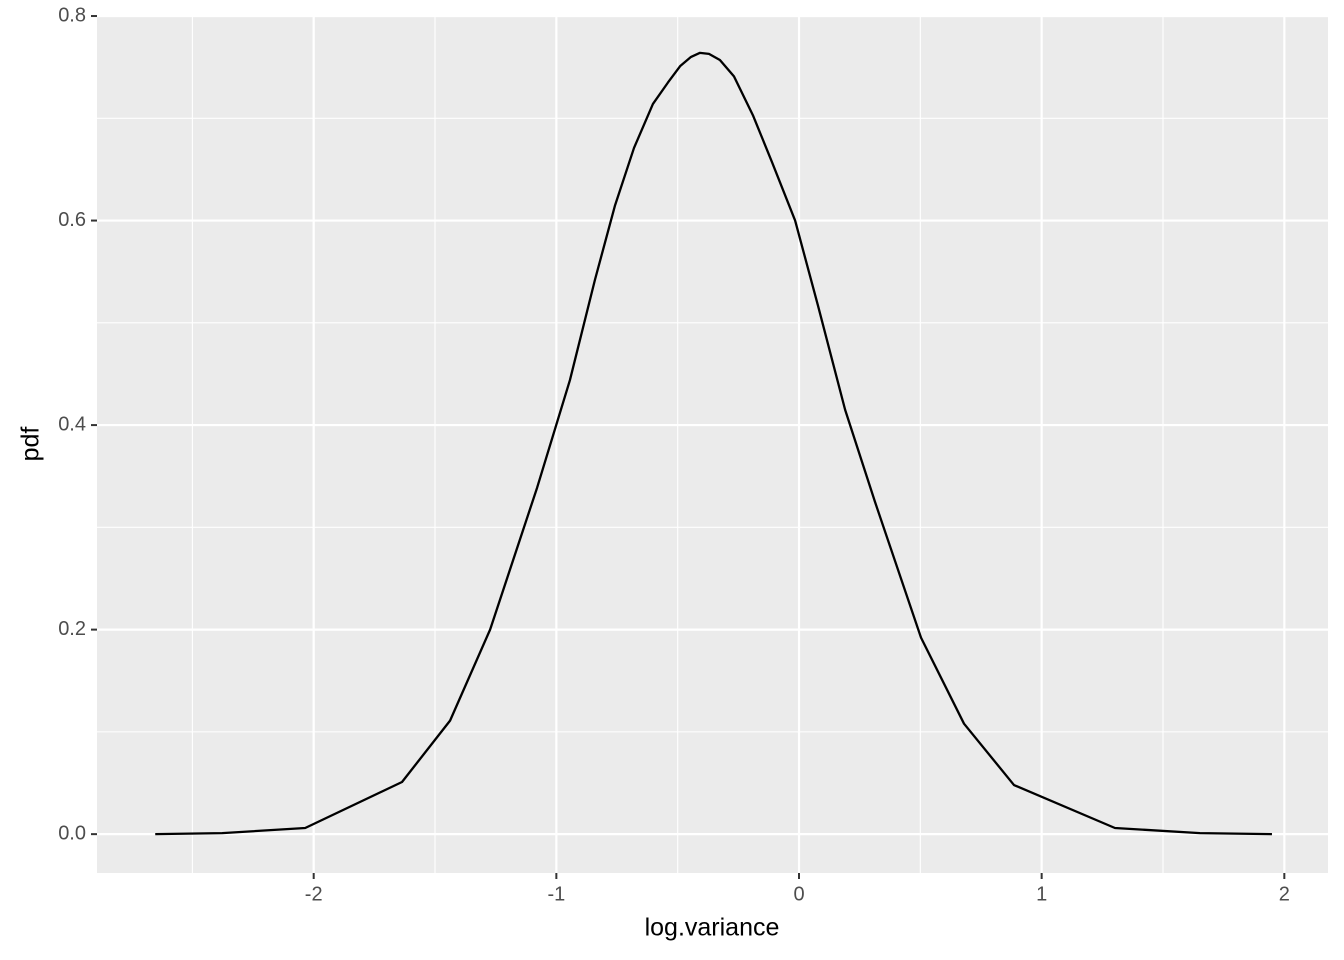 The image size is (1344, 960). I want to click on y-tick-label: 0.8, so click(72, 15).